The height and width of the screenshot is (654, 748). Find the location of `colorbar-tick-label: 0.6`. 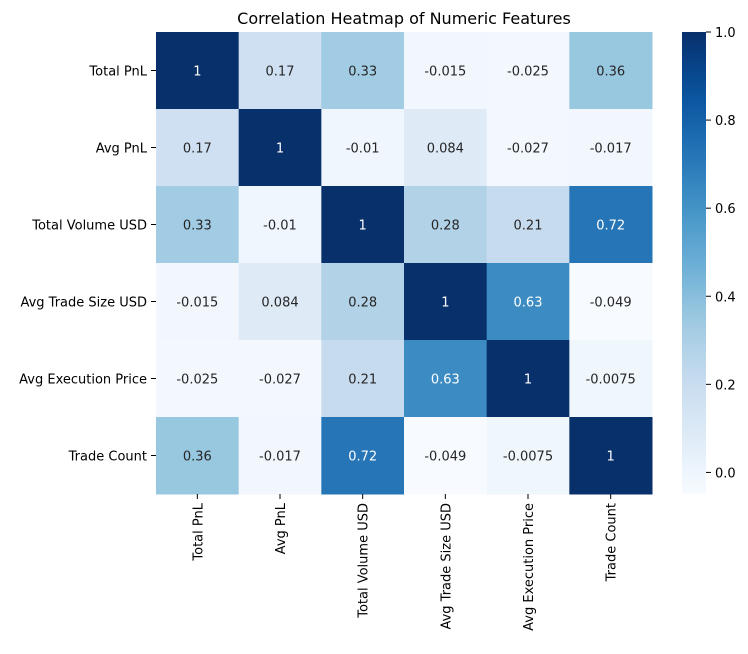

colorbar-tick-label: 0.6 is located at coordinates (725, 209).